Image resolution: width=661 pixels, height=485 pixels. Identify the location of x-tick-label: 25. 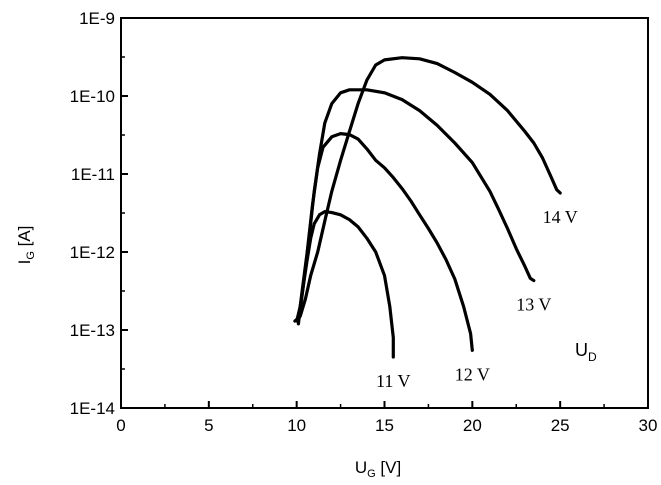
(560, 425).